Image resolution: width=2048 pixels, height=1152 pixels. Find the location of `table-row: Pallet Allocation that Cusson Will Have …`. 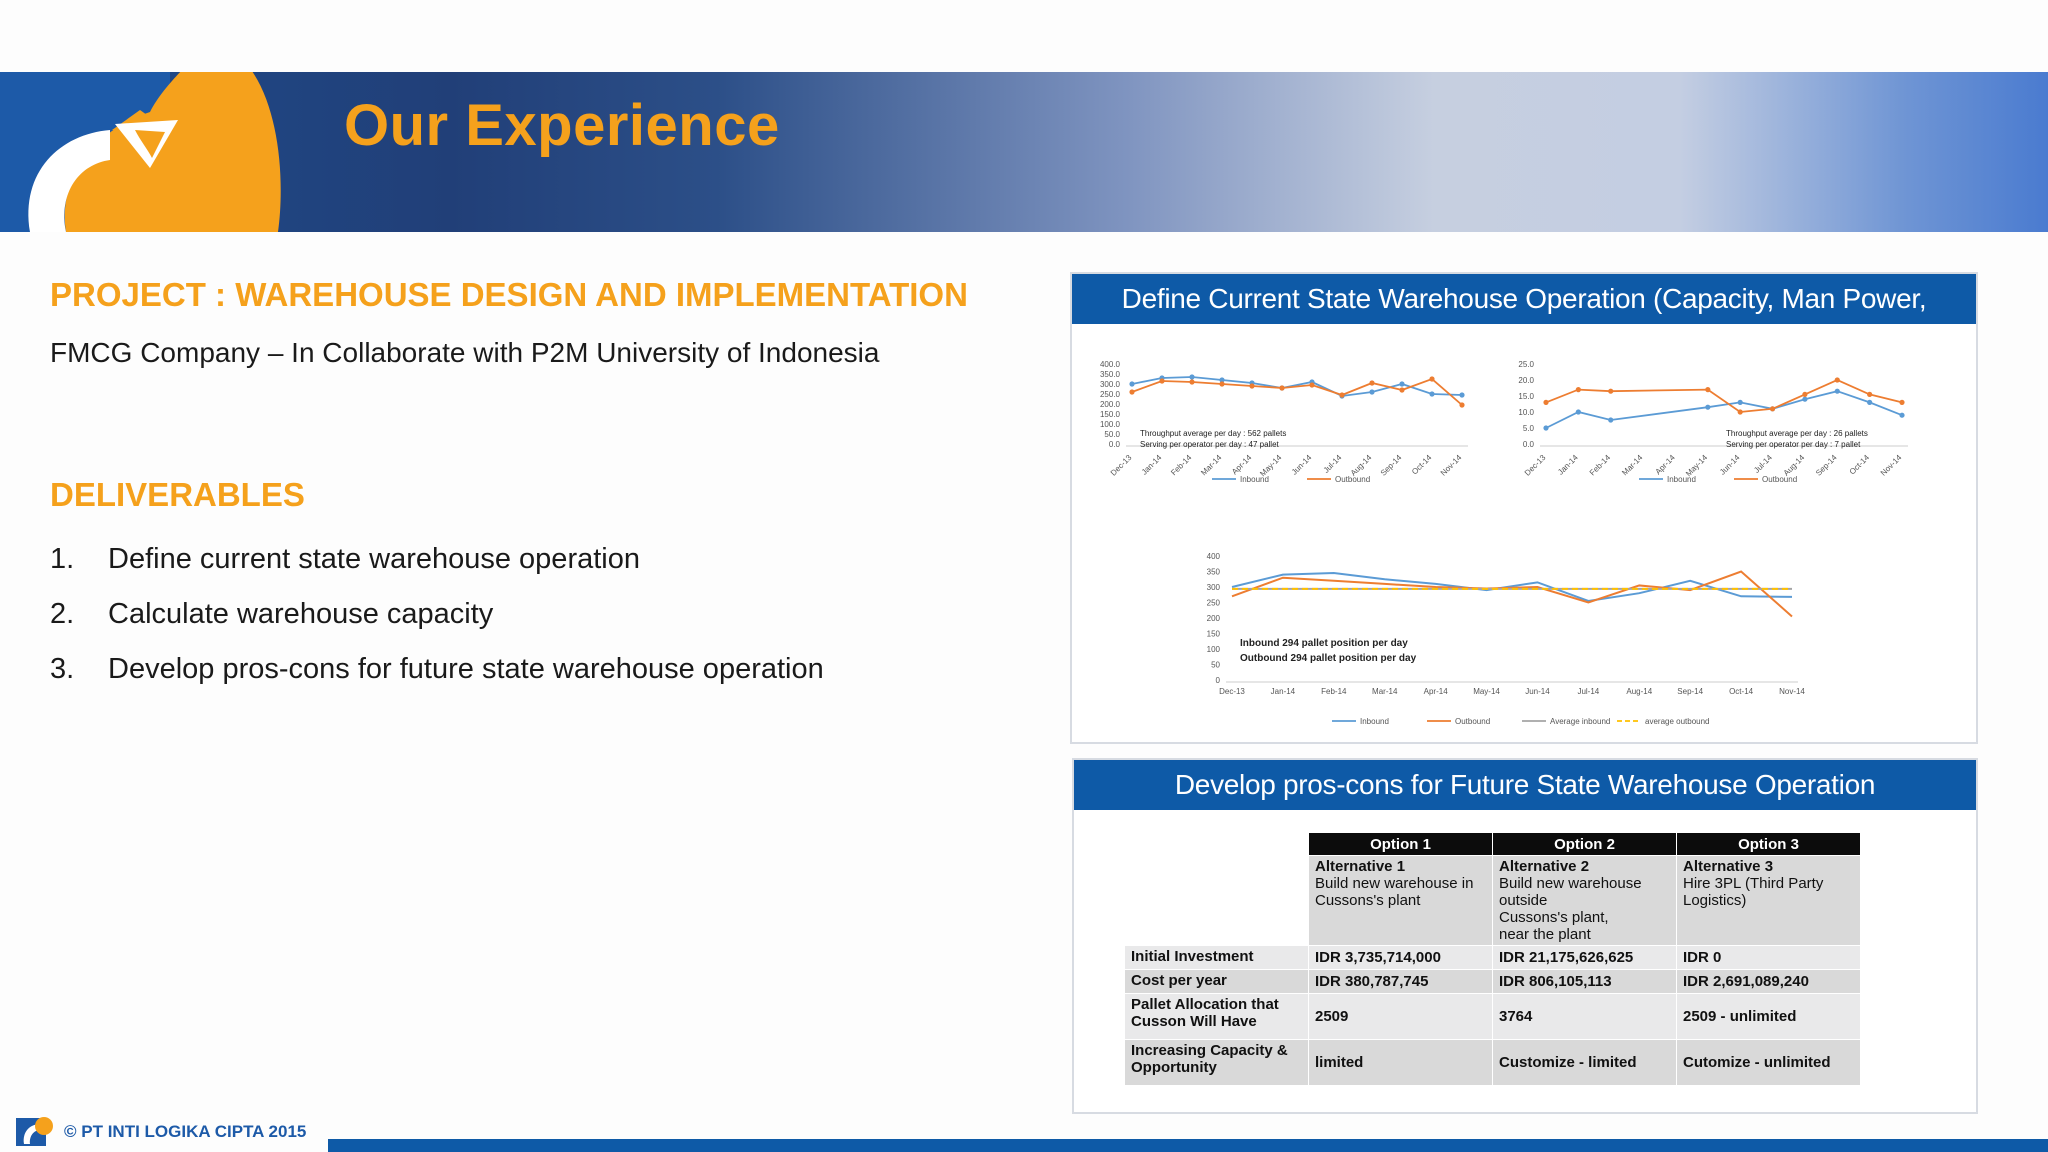

table-row: Pallet Allocation that Cusson Will Have … is located at coordinates (1492, 1016).